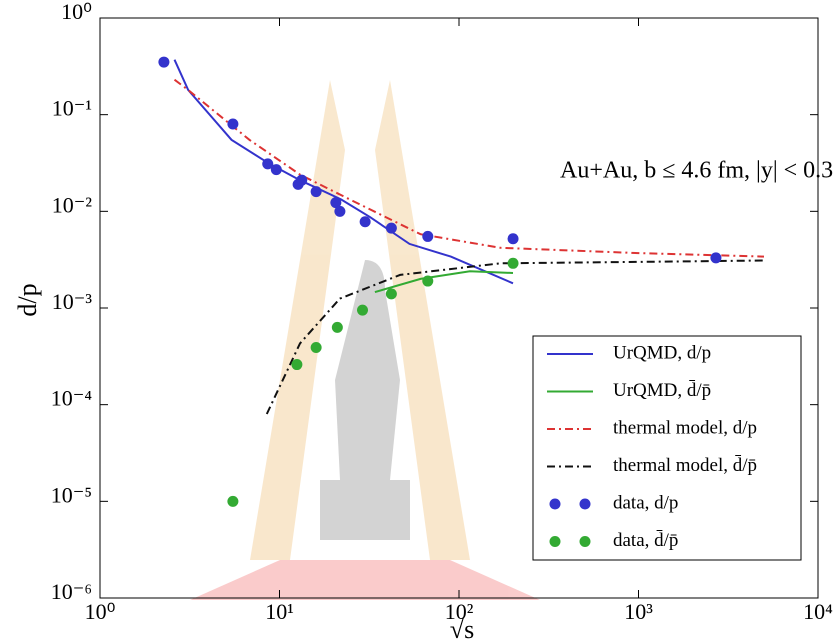  I want to click on y-axis-label: d/p, so click(27, 299).